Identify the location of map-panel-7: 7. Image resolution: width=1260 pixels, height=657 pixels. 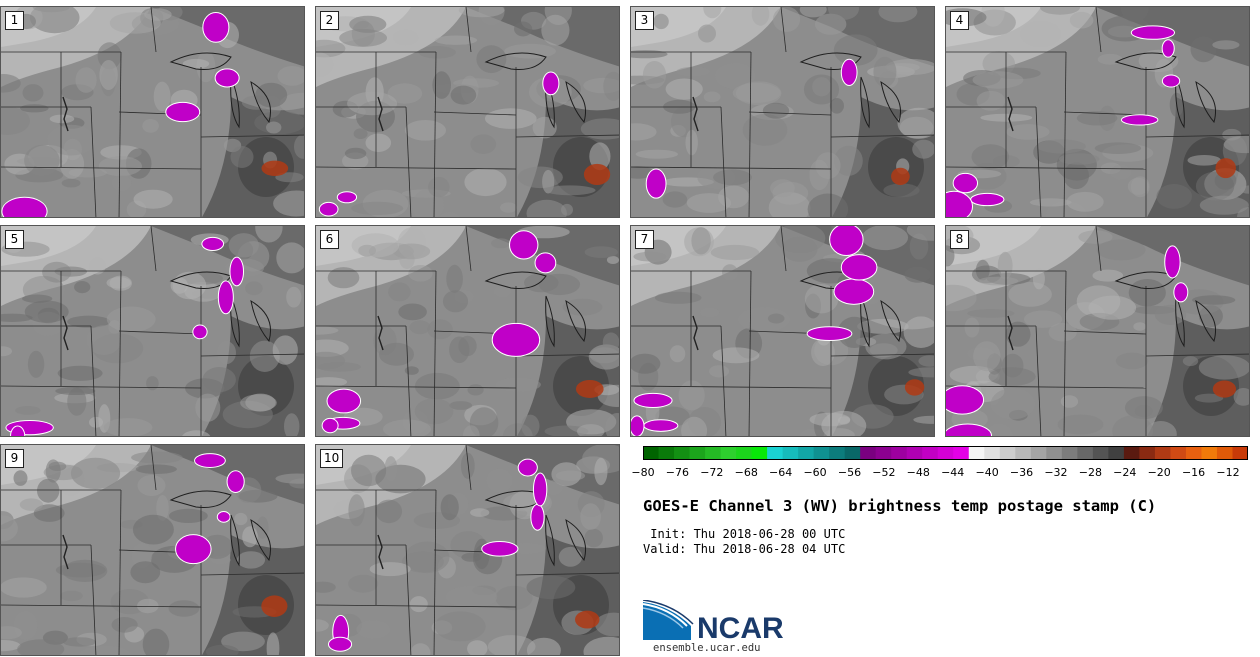
(782, 331).